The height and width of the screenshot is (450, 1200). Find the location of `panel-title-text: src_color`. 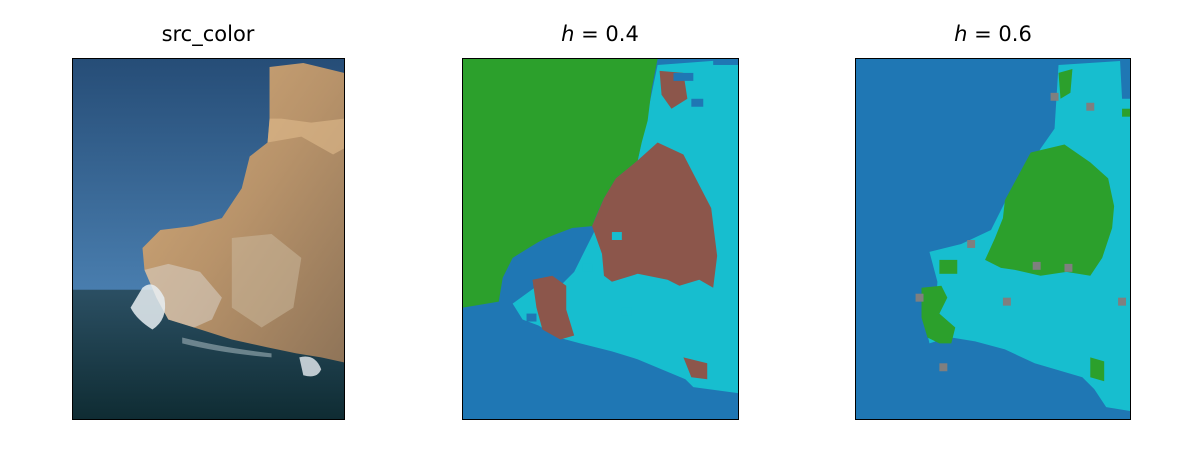

panel-title-text: src_color is located at coordinates (208, 34).